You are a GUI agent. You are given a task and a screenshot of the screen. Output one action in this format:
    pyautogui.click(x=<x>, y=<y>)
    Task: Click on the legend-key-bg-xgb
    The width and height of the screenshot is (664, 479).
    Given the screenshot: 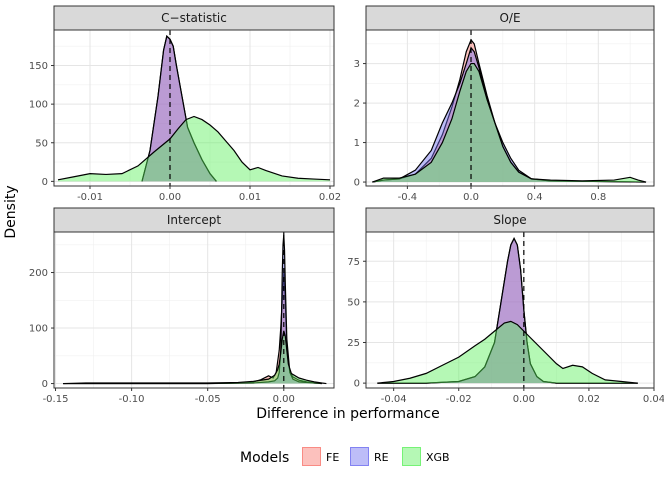 What is the action you would take?
    pyautogui.click(x=411, y=456)
    